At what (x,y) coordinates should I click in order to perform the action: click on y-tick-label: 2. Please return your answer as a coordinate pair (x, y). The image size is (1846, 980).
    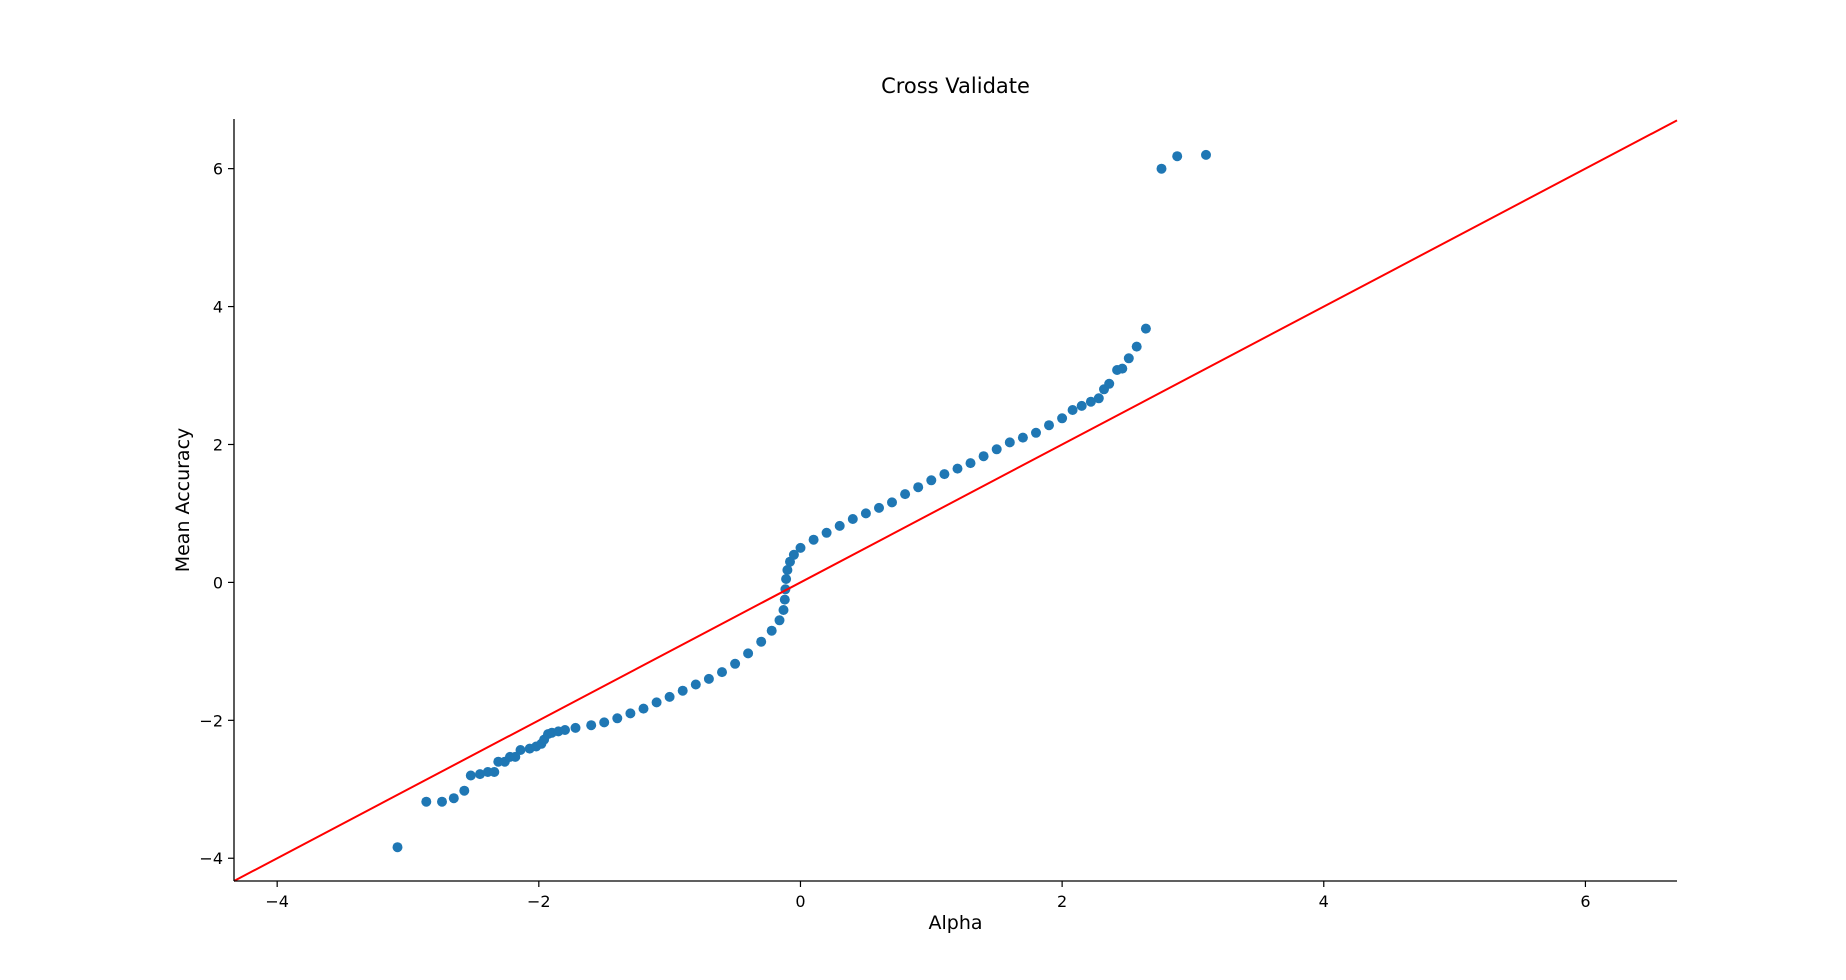
    Looking at the image, I should click on (218, 444).